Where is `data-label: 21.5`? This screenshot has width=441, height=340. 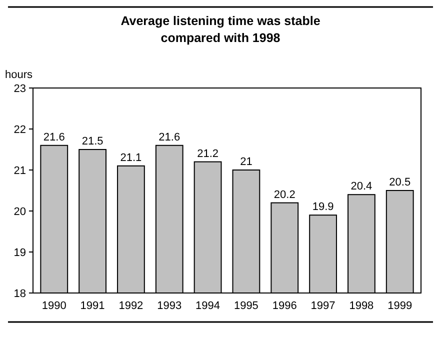 data-label: 21.5 is located at coordinates (93, 142).